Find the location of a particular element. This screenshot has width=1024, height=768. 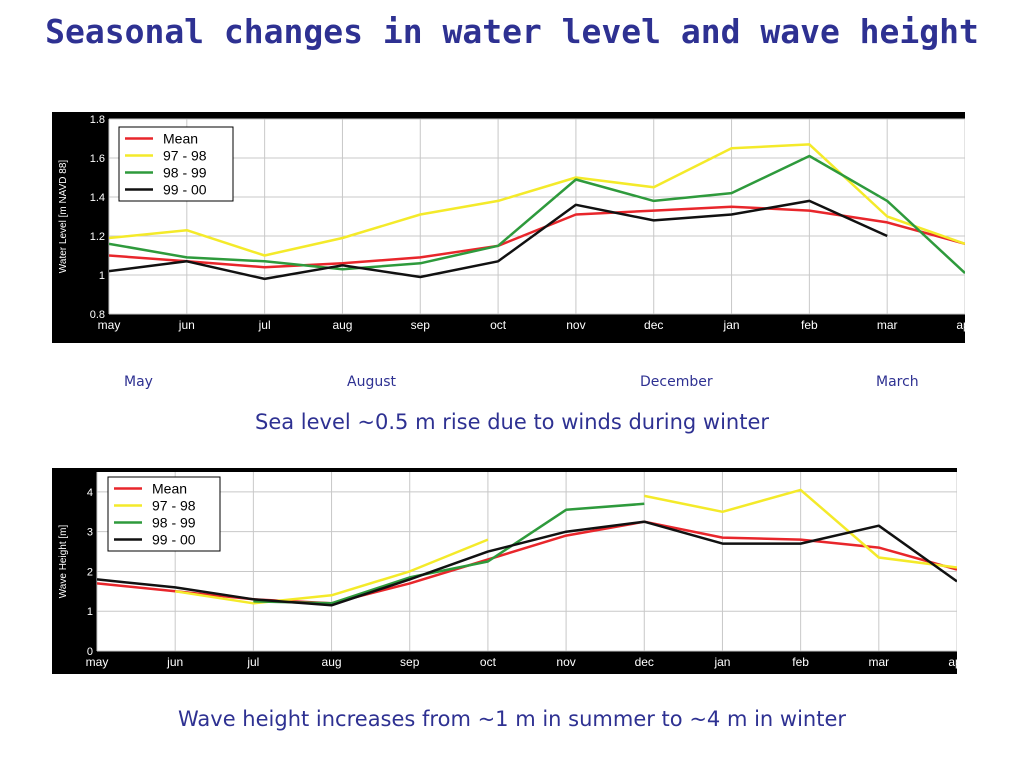

wave-height-legend-label: 99 - 00 is located at coordinates (174, 540).